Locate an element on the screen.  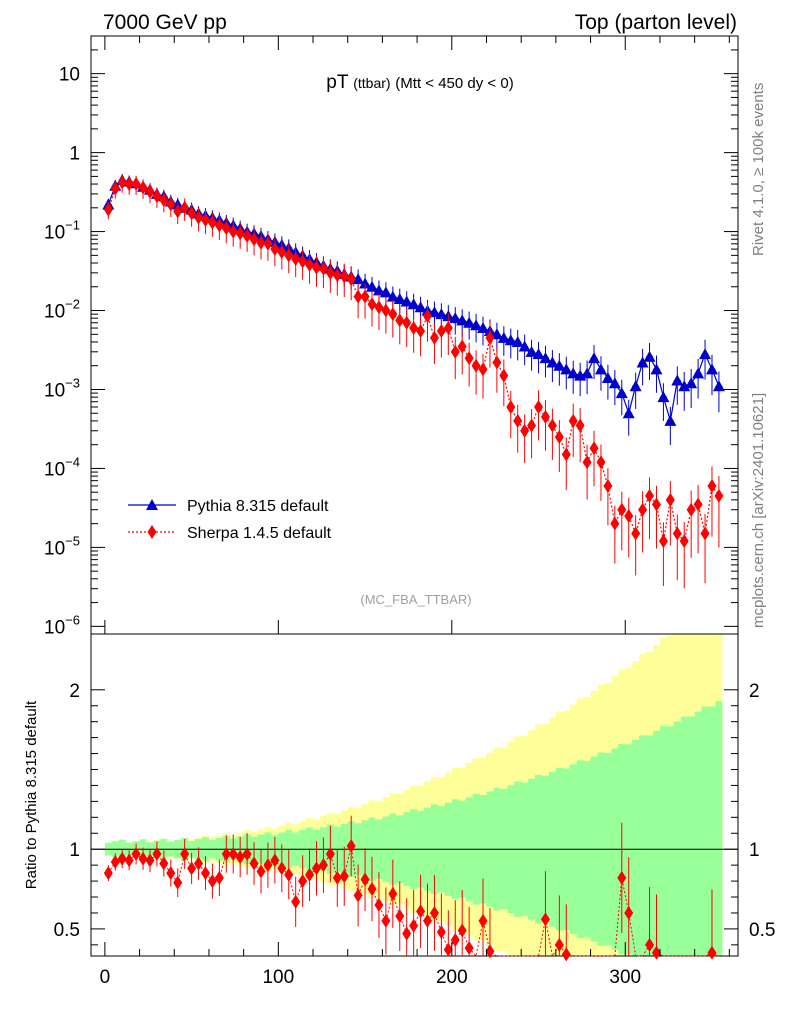
legend-label: Sherpa 1.4.5 default is located at coordinates (259, 533).